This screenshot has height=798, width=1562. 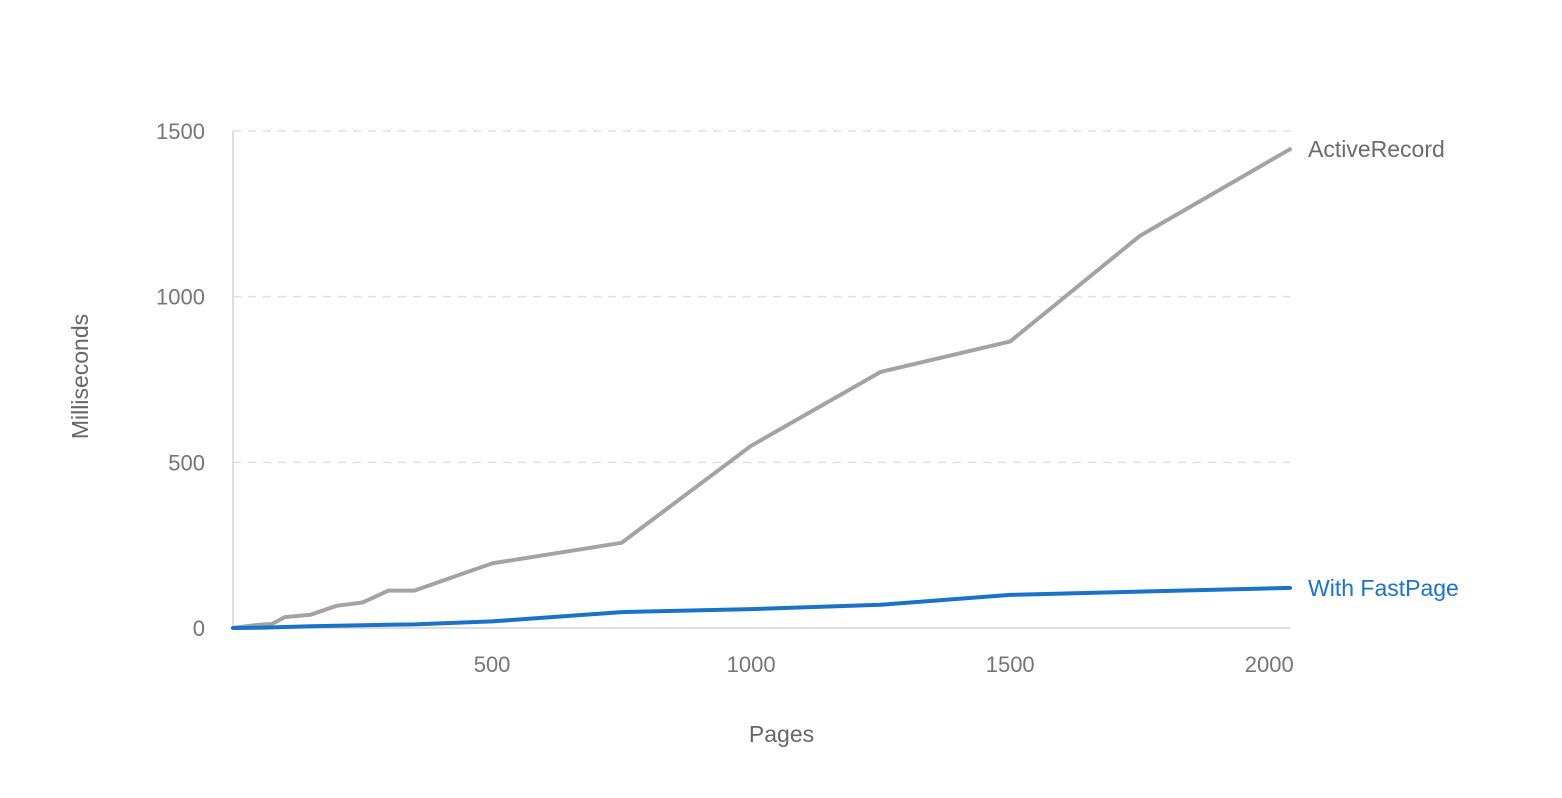 I want to click on series-line-with-fastpage, so click(x=761, y=607).